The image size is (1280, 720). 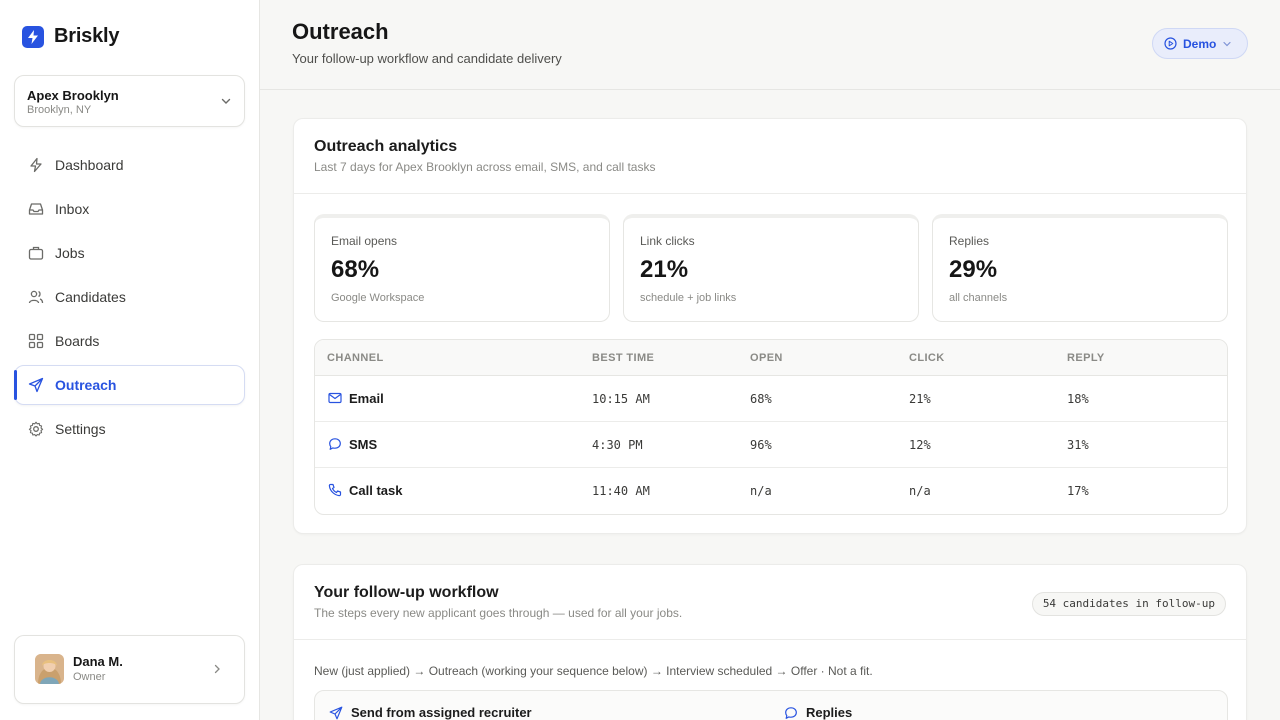 I want to click on nav-item-jobs: Jobs, so click(x=129, y=253).